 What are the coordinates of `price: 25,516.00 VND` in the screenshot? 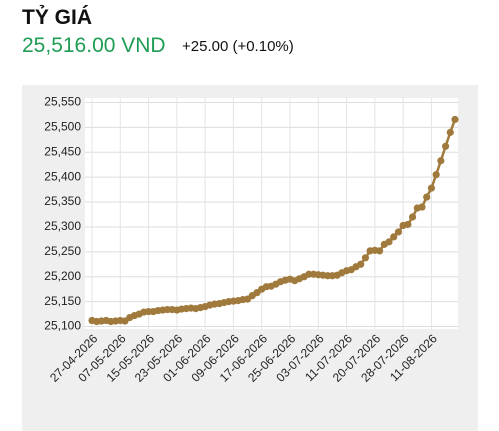 It's located at (94, 45).